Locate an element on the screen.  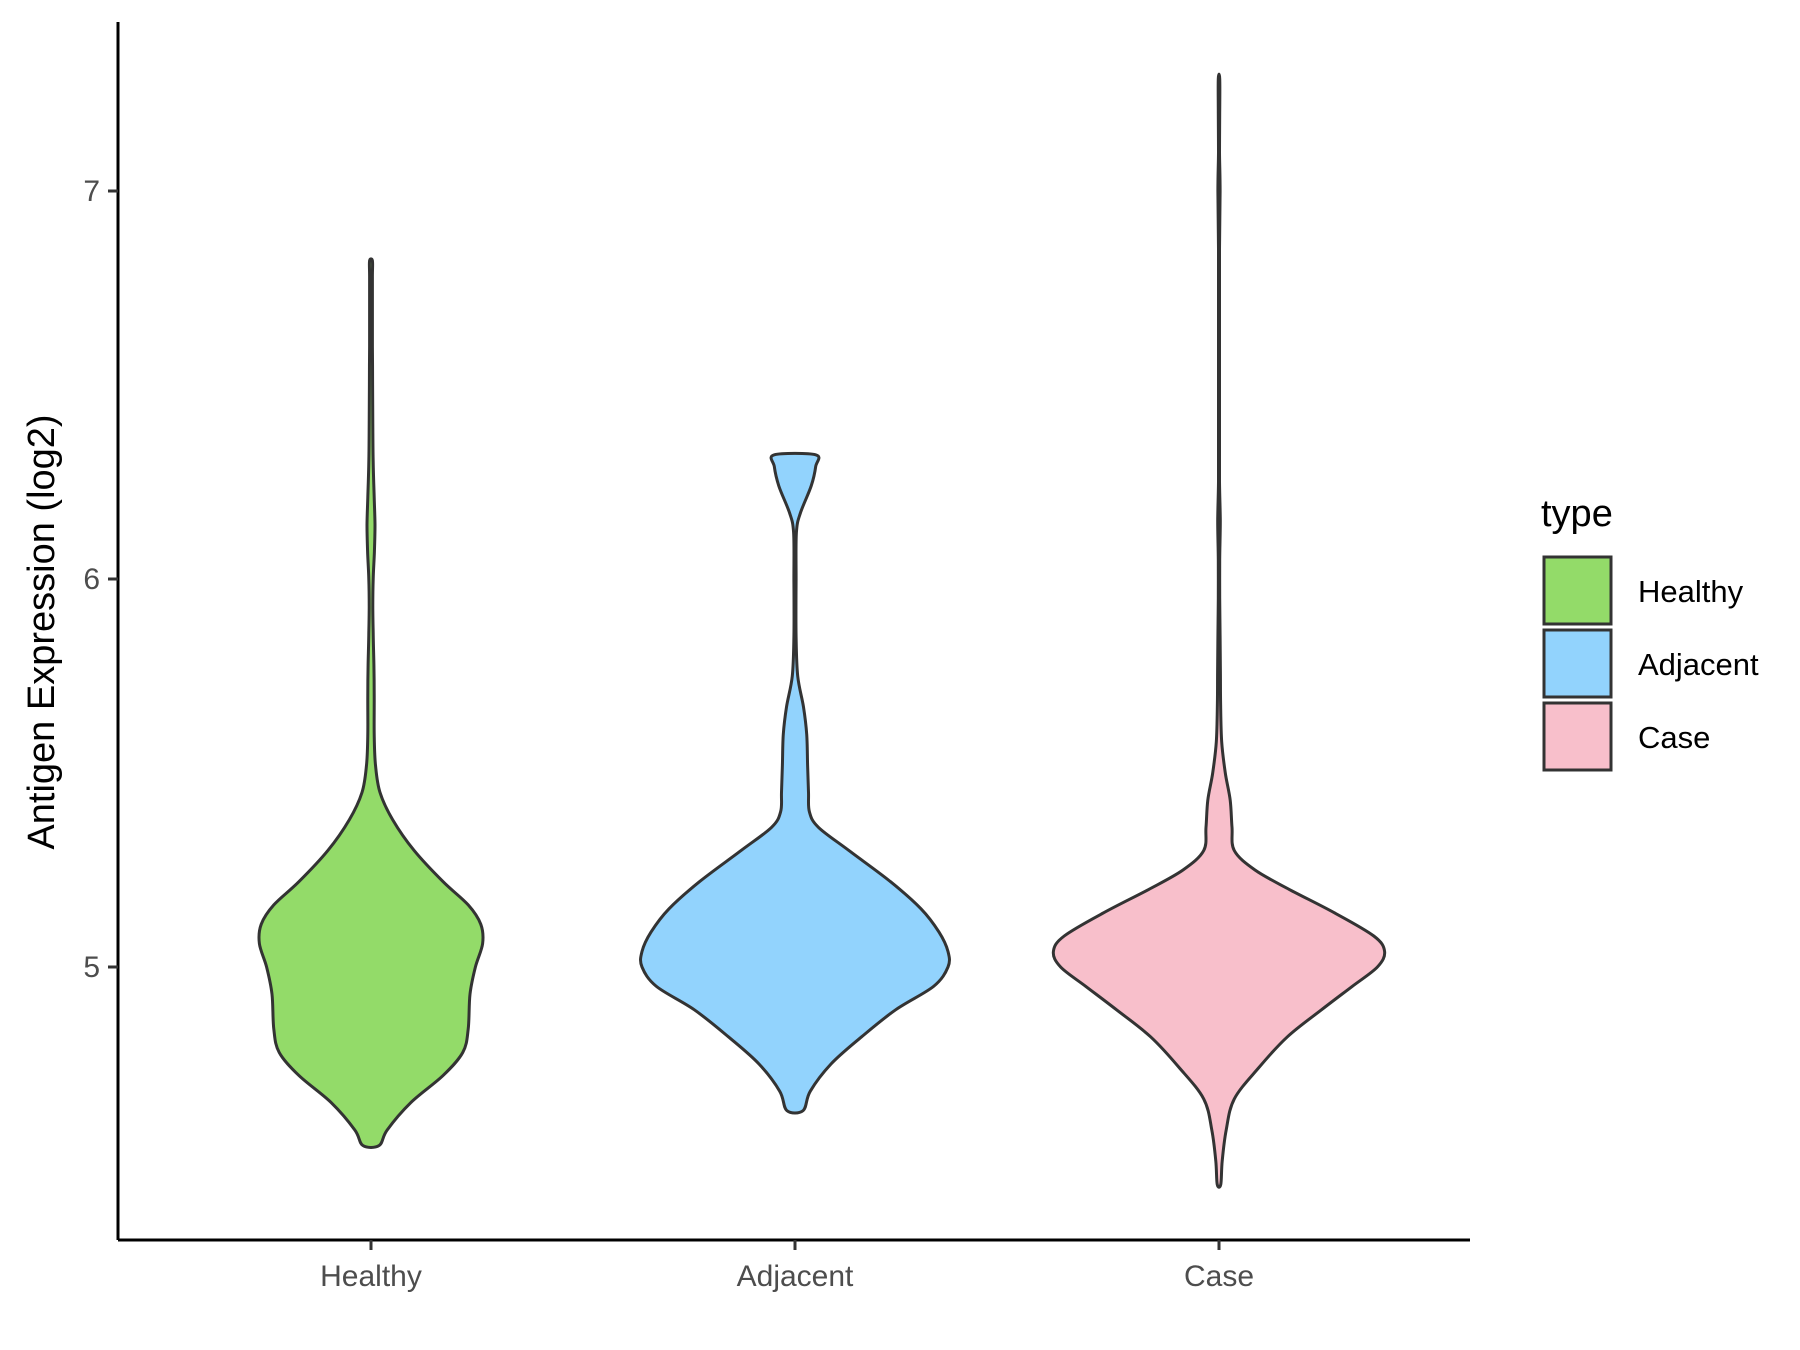
legend-title: type is located at coordinates (1577, 514).